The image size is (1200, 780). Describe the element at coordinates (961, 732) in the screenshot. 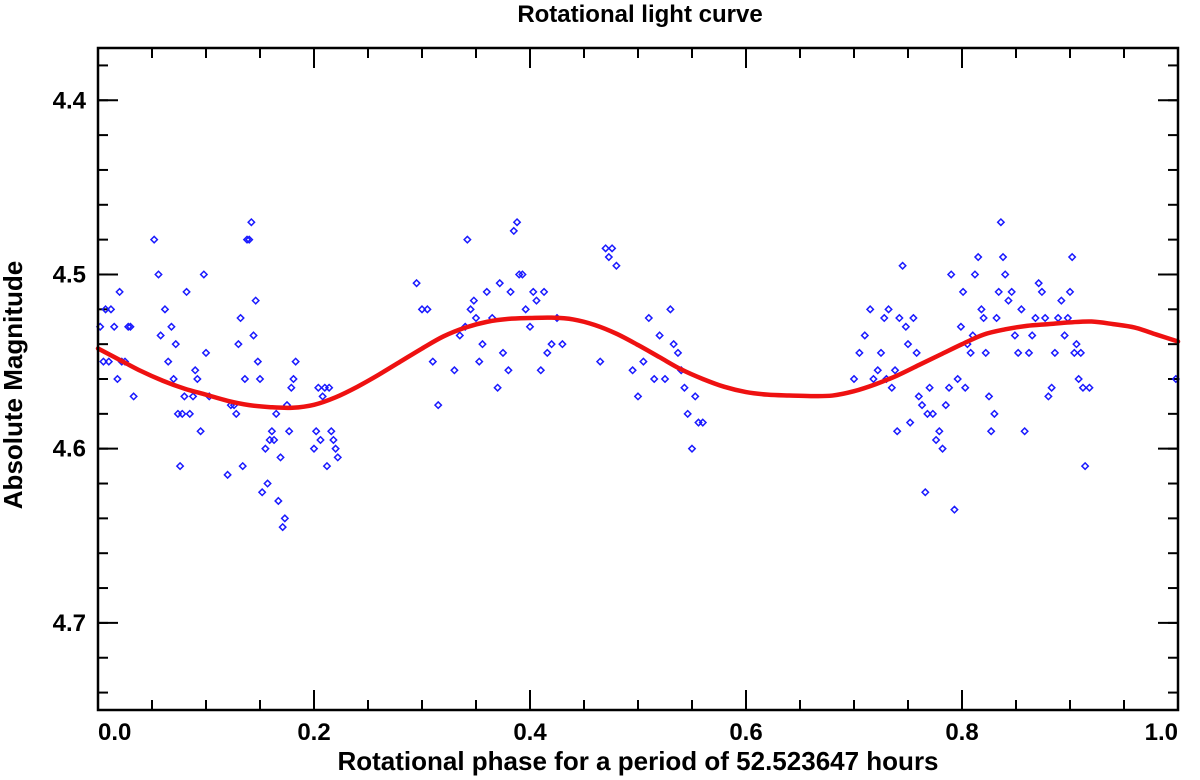

I see `x-tick-label: 0.8` at that location.